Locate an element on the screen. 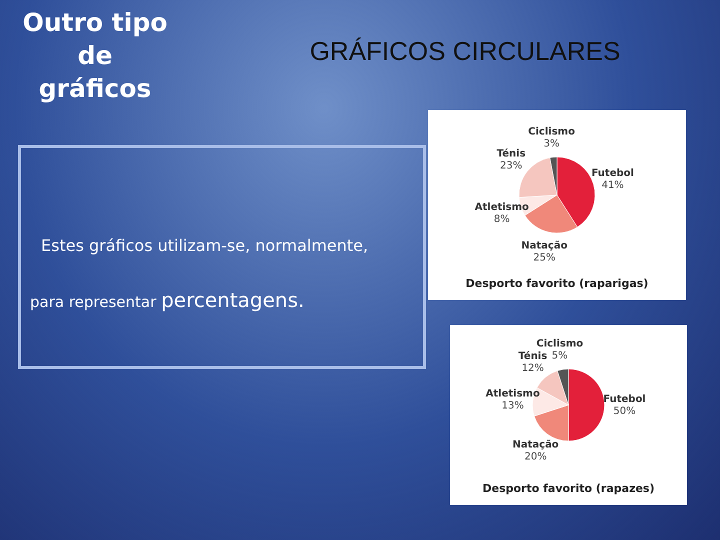 This screenshot has height=540, width=720. data-label: 50% is located at coordinates (624, 411).